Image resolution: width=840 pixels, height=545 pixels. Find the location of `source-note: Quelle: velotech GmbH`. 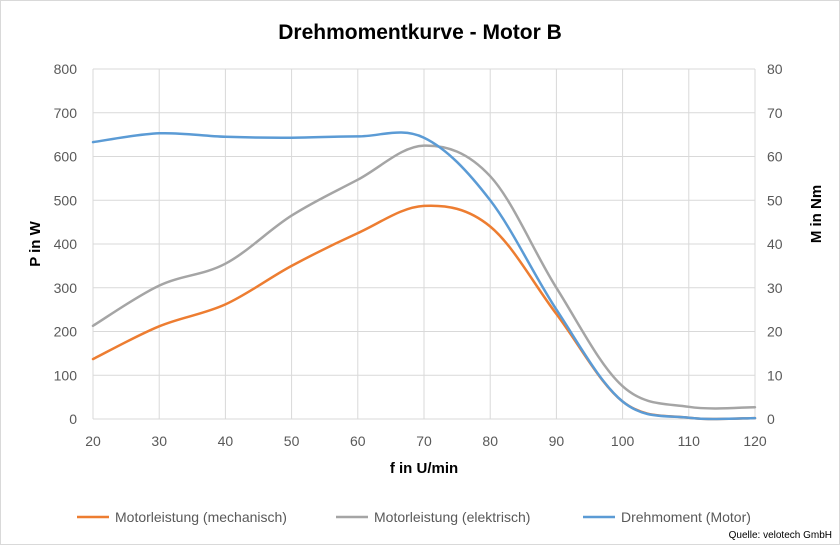

source-note: Quelle: velotech GmbH is located at coordinates (780, 535).